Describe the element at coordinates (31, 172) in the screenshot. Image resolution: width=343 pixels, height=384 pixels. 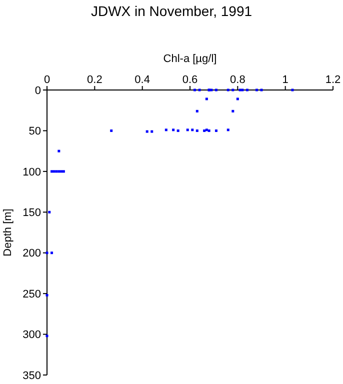
I see `y-tick-label: 100` at that location.